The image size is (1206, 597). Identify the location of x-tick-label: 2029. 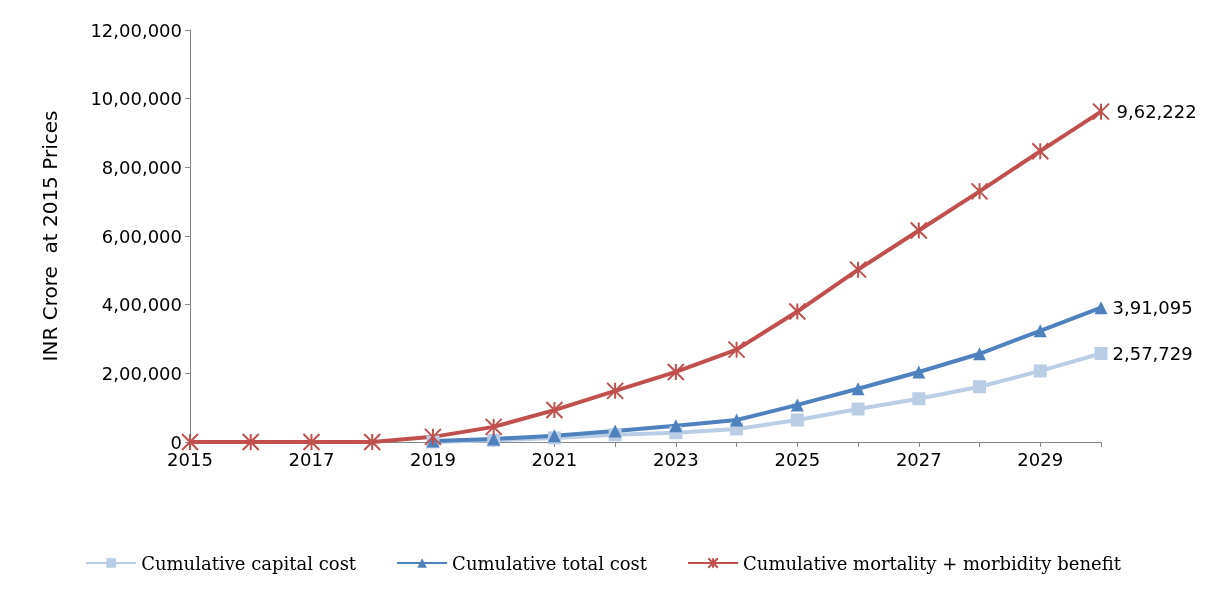
(1040, 459).